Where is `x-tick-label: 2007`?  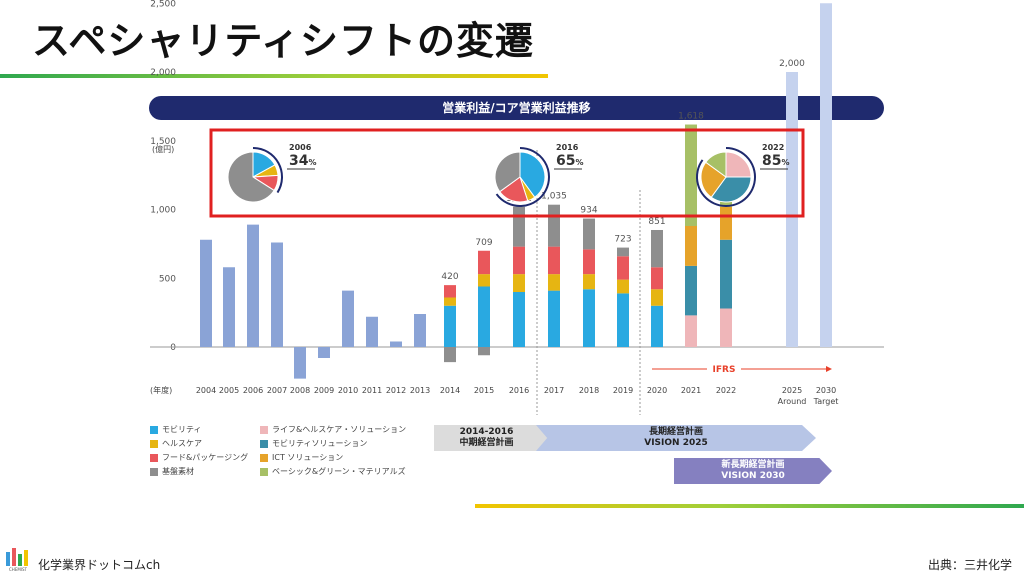
x-tick-label: 2007 is located at coordinates (277, 390).